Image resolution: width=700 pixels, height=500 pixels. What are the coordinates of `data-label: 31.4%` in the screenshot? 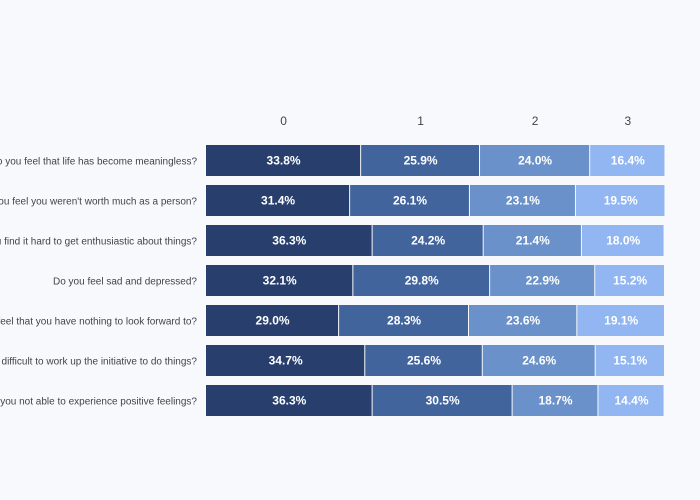 It's located at (278, 201).